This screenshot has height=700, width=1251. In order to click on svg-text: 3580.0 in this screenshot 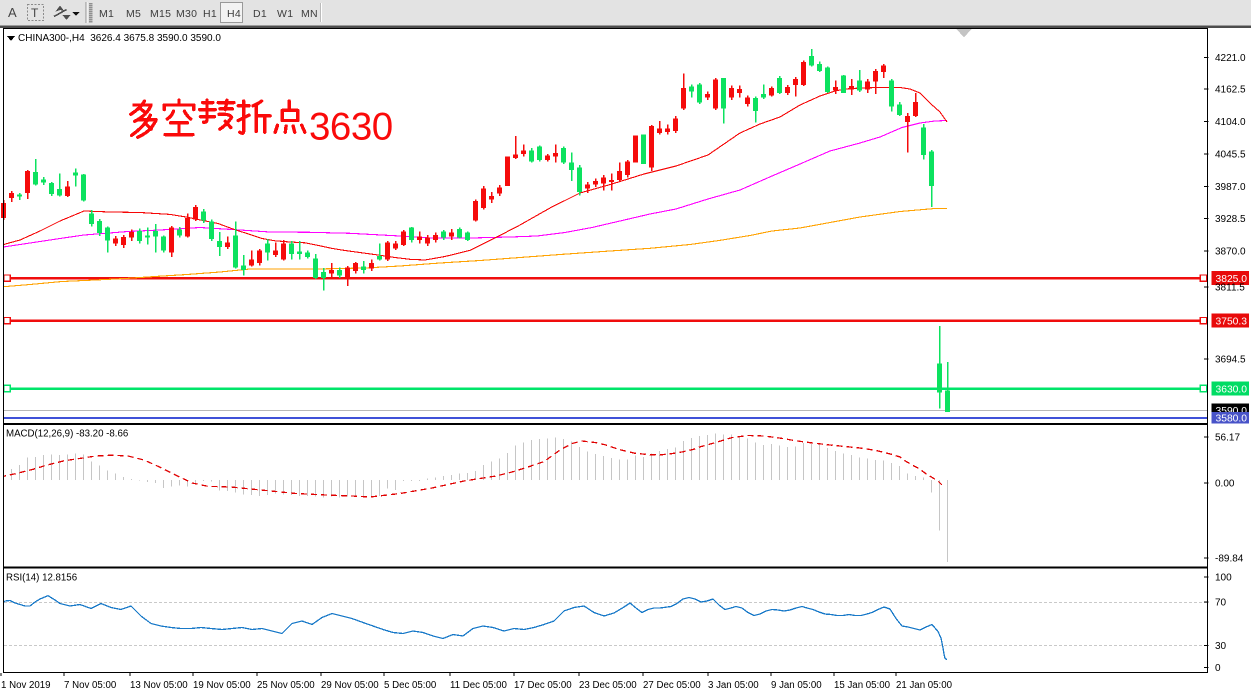, I will do `click(1232, 419)`.